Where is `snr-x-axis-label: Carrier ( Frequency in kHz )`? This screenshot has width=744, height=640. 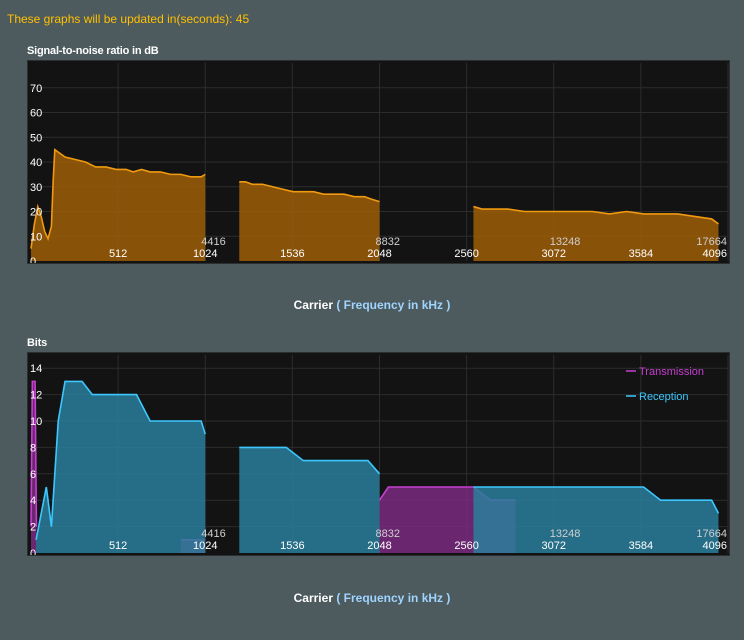
snr-x-axis-label: Carrier ( Frequency in kHz ) is located at coordinates (372, 305).